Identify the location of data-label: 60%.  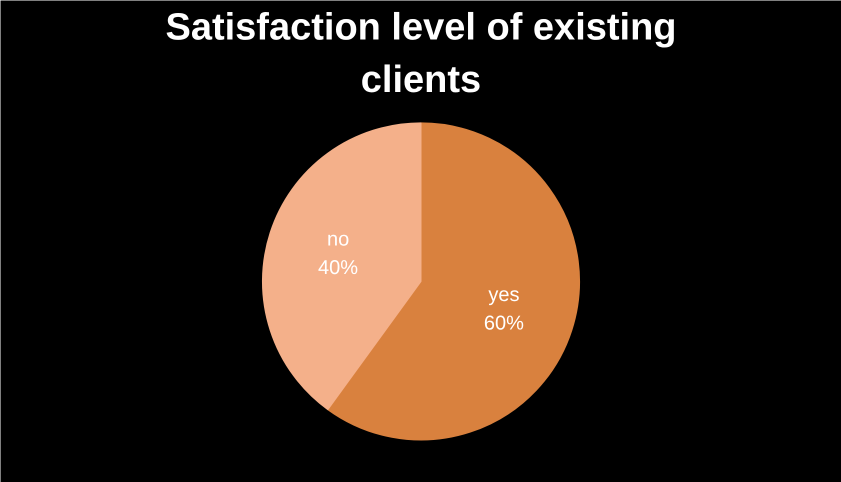
(504, 323).